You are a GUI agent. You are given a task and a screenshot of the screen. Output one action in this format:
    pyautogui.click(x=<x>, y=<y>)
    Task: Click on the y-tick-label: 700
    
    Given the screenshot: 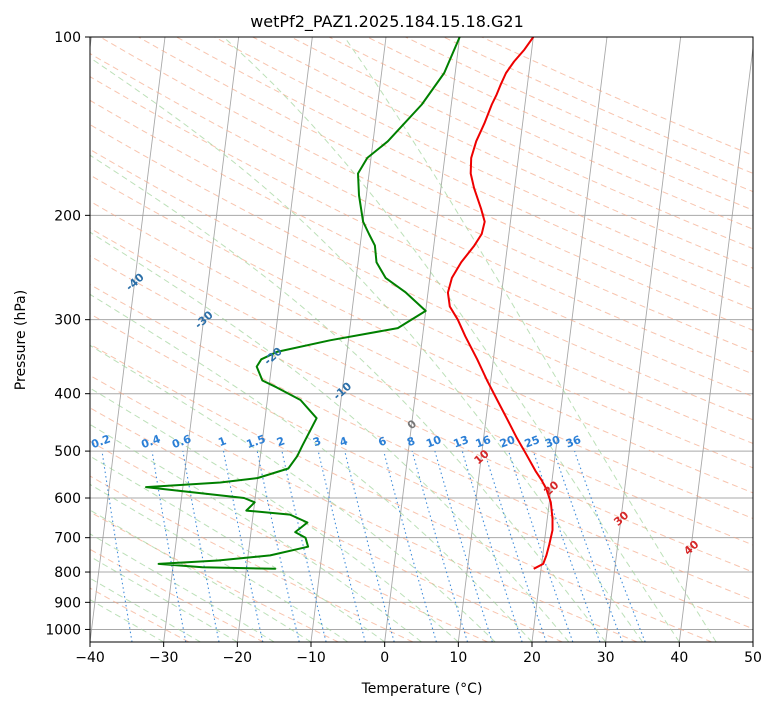 What is the action you would take?
    pyautogui.click(x=67, y=539)
    